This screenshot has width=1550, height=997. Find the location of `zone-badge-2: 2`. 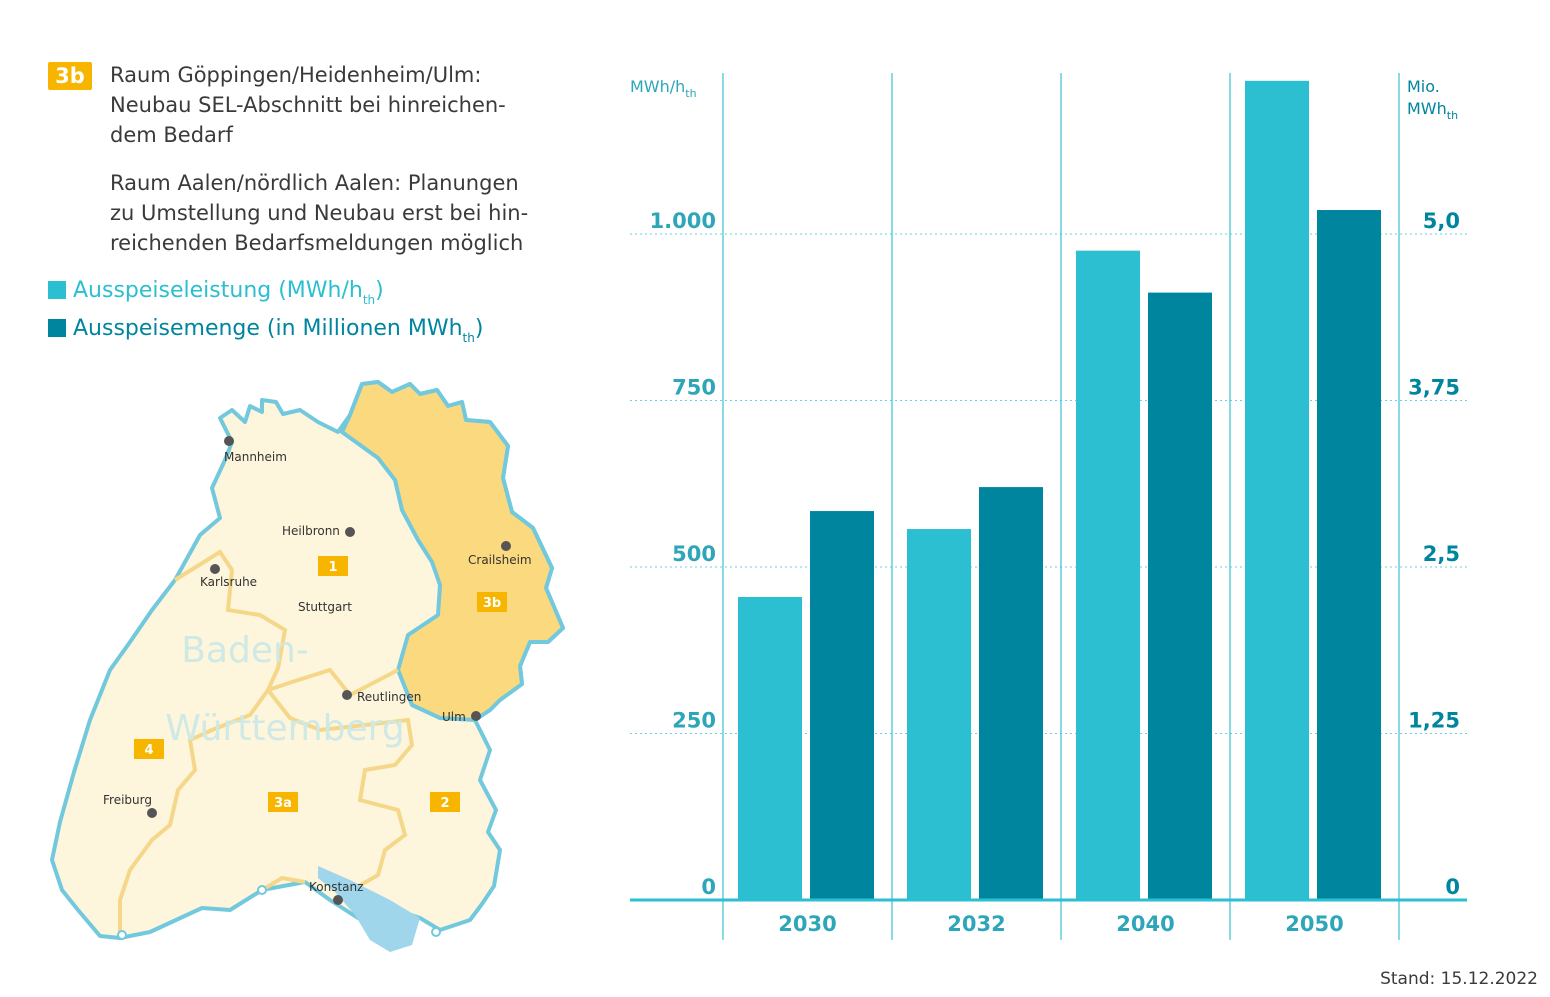

zone-badge-2: 2 is located at coordinates (445, 802).